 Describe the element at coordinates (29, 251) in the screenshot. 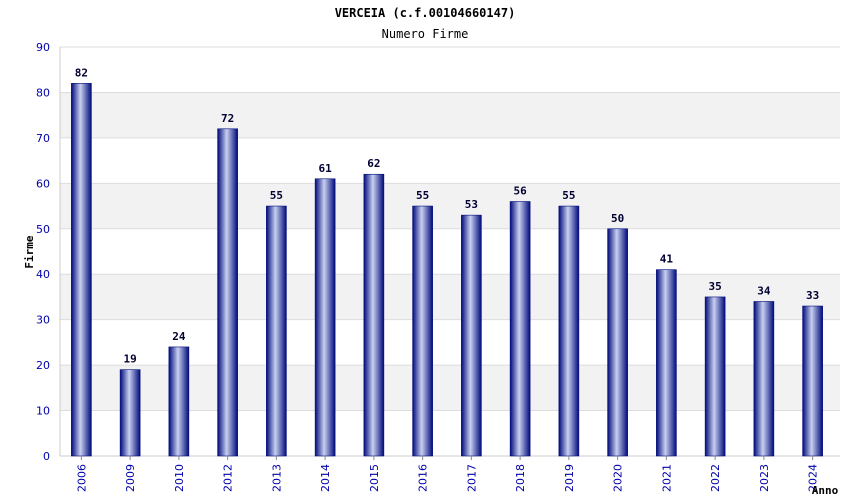

I see `y-axis-label: Firme` at that location.